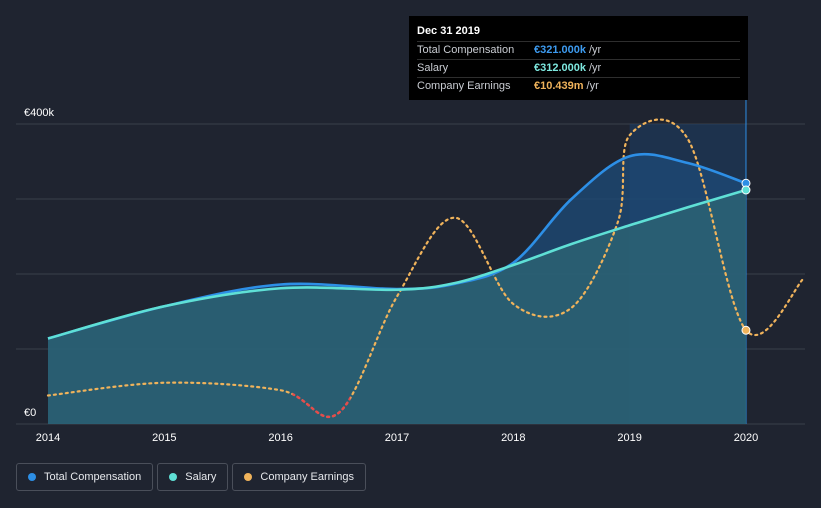 This screenshot has height=508, width=821. What do you see at coordinates (93, 477) in the screenshot?
I see `legend-label: Total Compensation` at bounding box center [93, 477].